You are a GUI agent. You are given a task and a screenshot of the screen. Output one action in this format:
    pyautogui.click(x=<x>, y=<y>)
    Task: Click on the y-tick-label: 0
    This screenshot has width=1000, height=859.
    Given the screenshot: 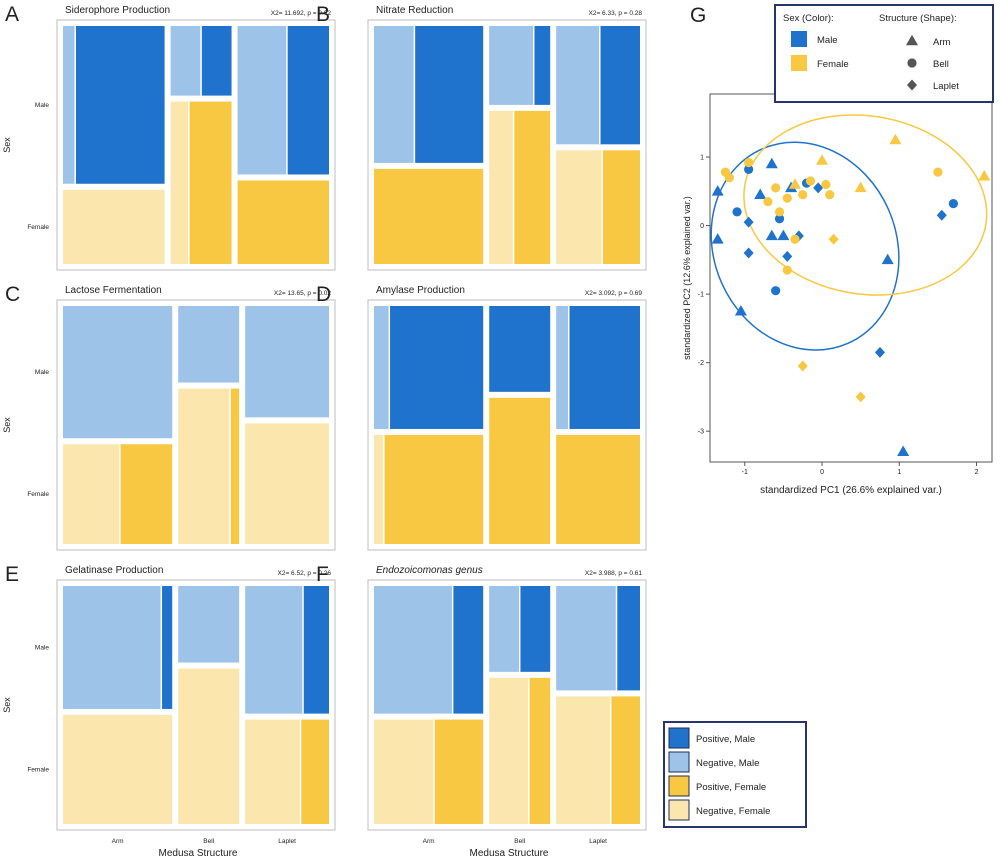 What is the action you would take?
    pyautogui.click(x=702, y=226)
    